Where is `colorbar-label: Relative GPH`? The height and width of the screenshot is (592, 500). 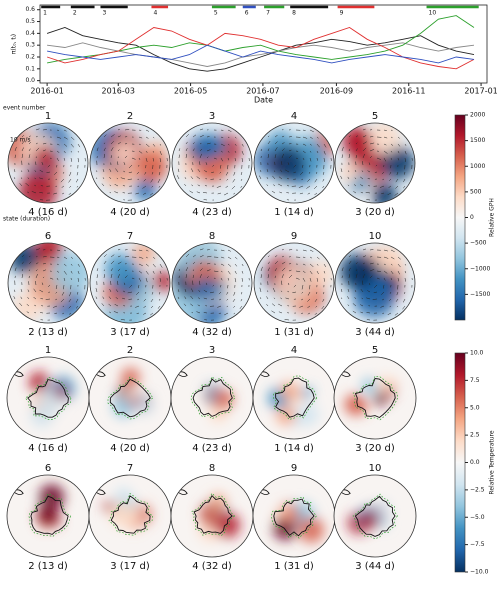 colorbar-label: Relative GPH is located at coordinates (492, 217).